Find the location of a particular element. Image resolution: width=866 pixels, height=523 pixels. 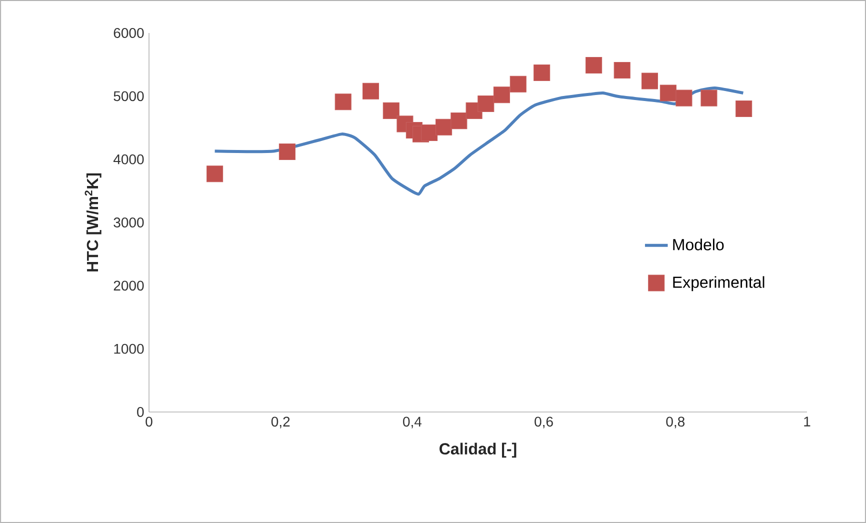

x-tick-label: 0,8 is located at coordinates (675, 422).